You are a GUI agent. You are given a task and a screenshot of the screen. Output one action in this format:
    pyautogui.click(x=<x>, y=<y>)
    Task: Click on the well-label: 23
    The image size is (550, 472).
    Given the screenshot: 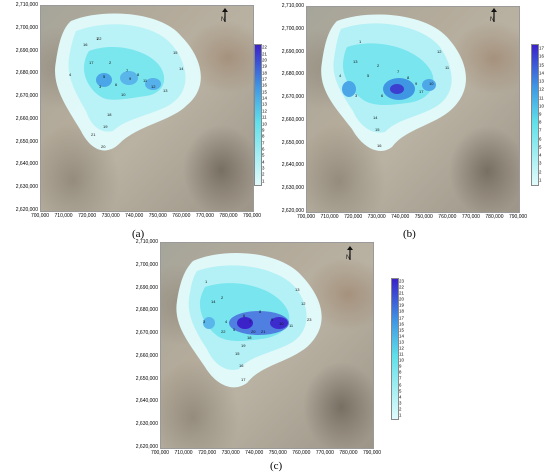 What is the action you would take?
    pyautogui.click(x=309, y=319)
    